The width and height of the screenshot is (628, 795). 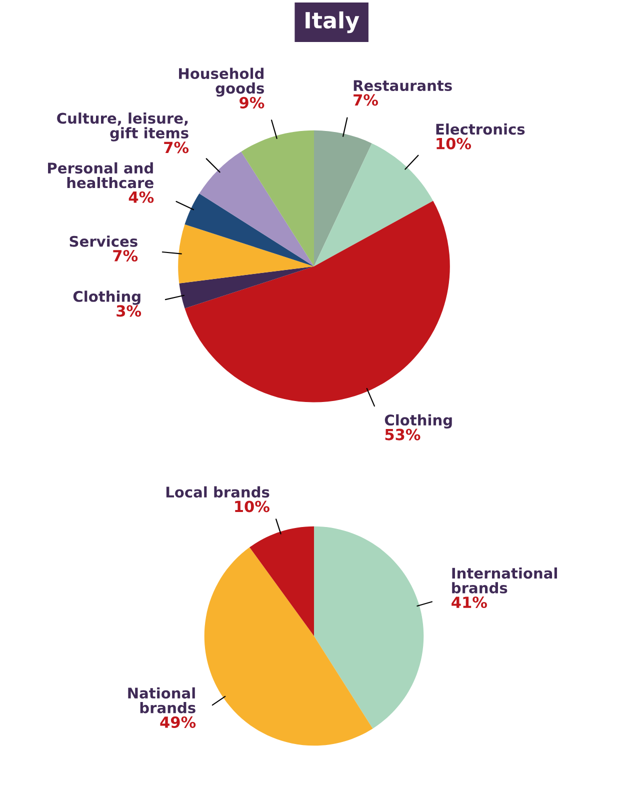 I want to click on data-label: 41%, so click(x=469, y=602).